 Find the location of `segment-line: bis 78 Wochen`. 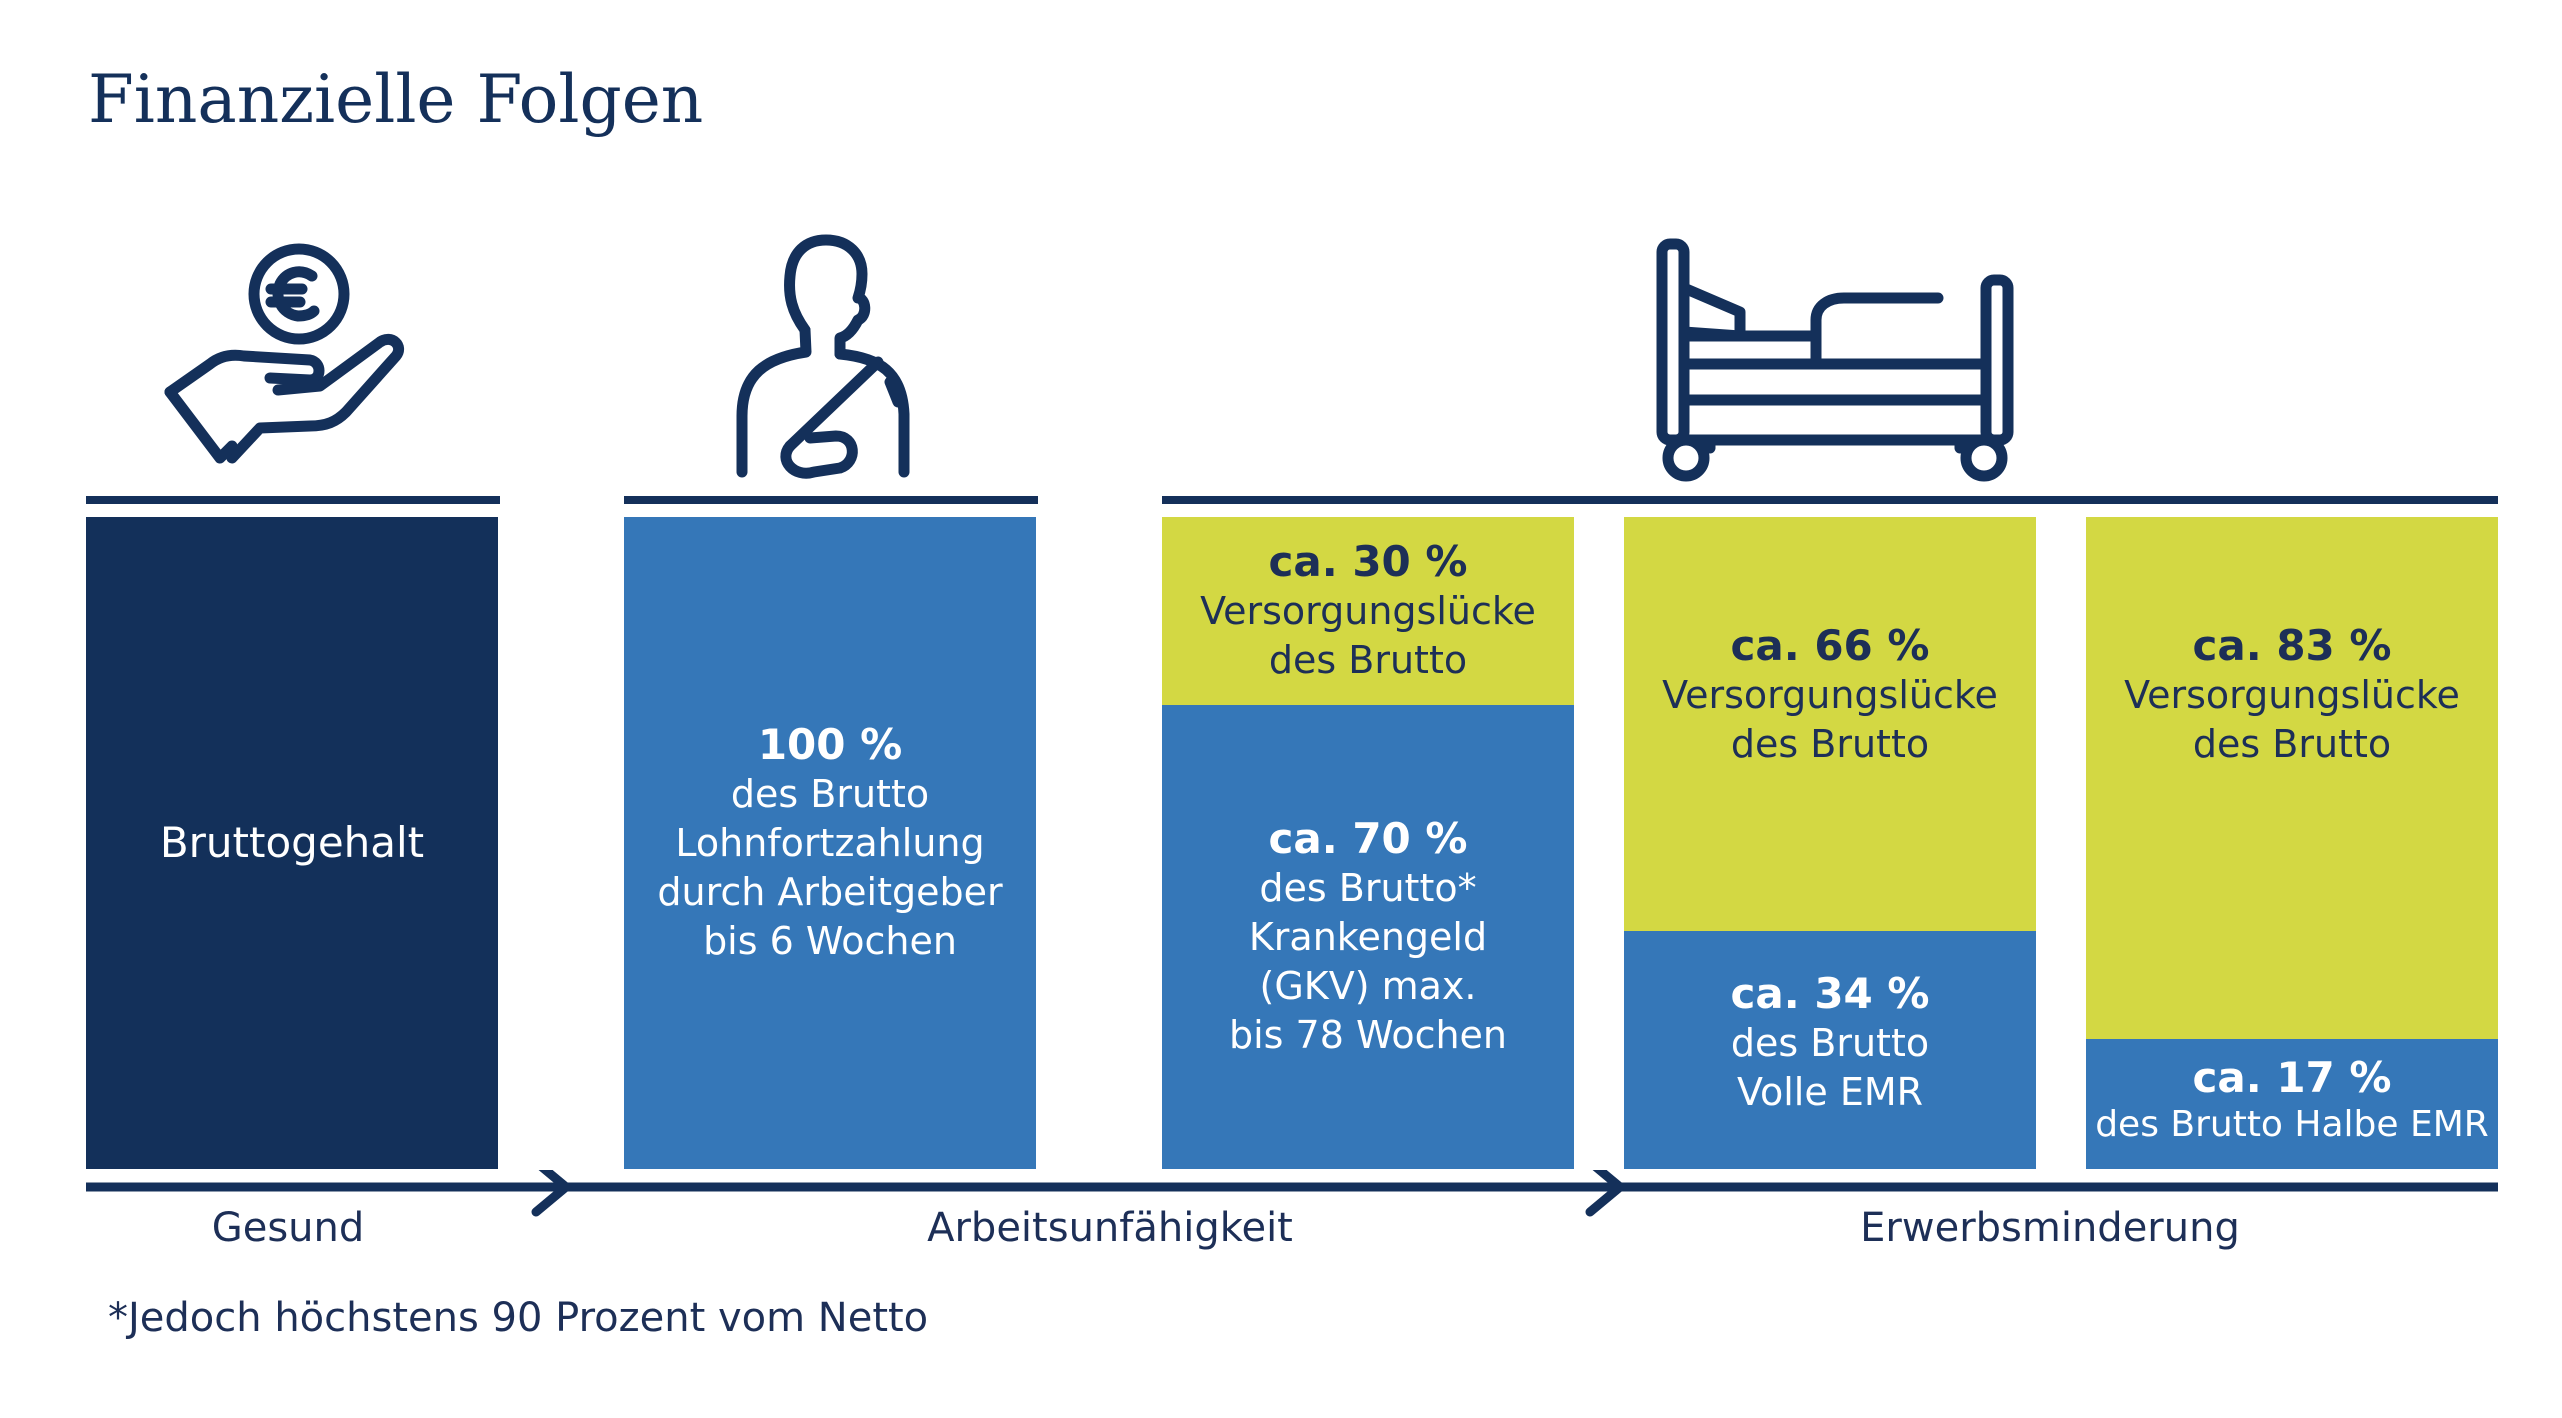

segment-line: bis 78 Wochen is located at coordinates (1368, 1035).